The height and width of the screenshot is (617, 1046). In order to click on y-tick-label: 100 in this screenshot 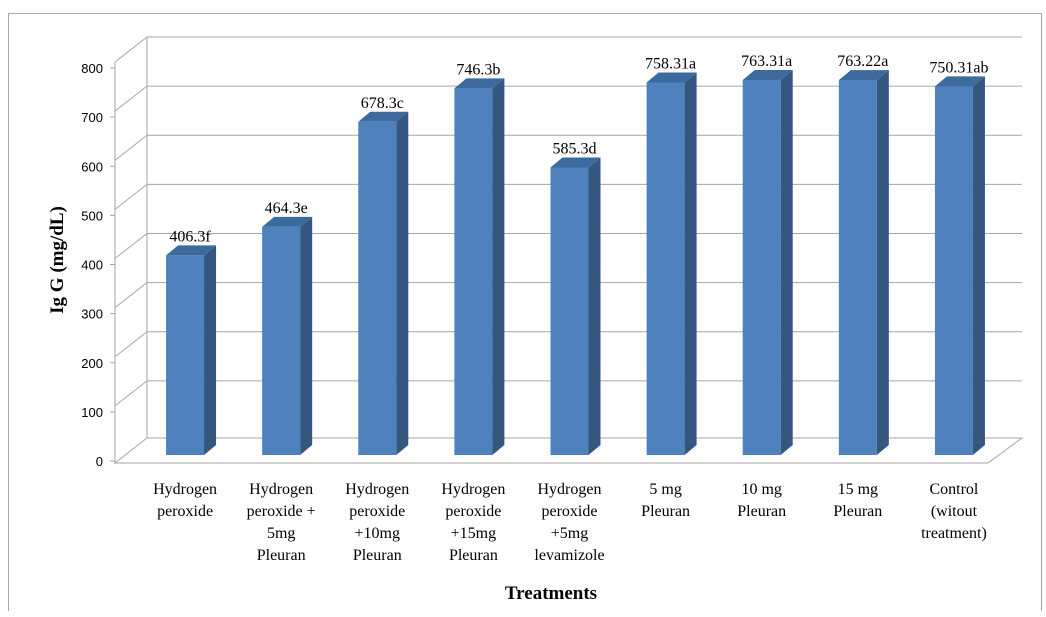, I will do `click(92, 412)`.